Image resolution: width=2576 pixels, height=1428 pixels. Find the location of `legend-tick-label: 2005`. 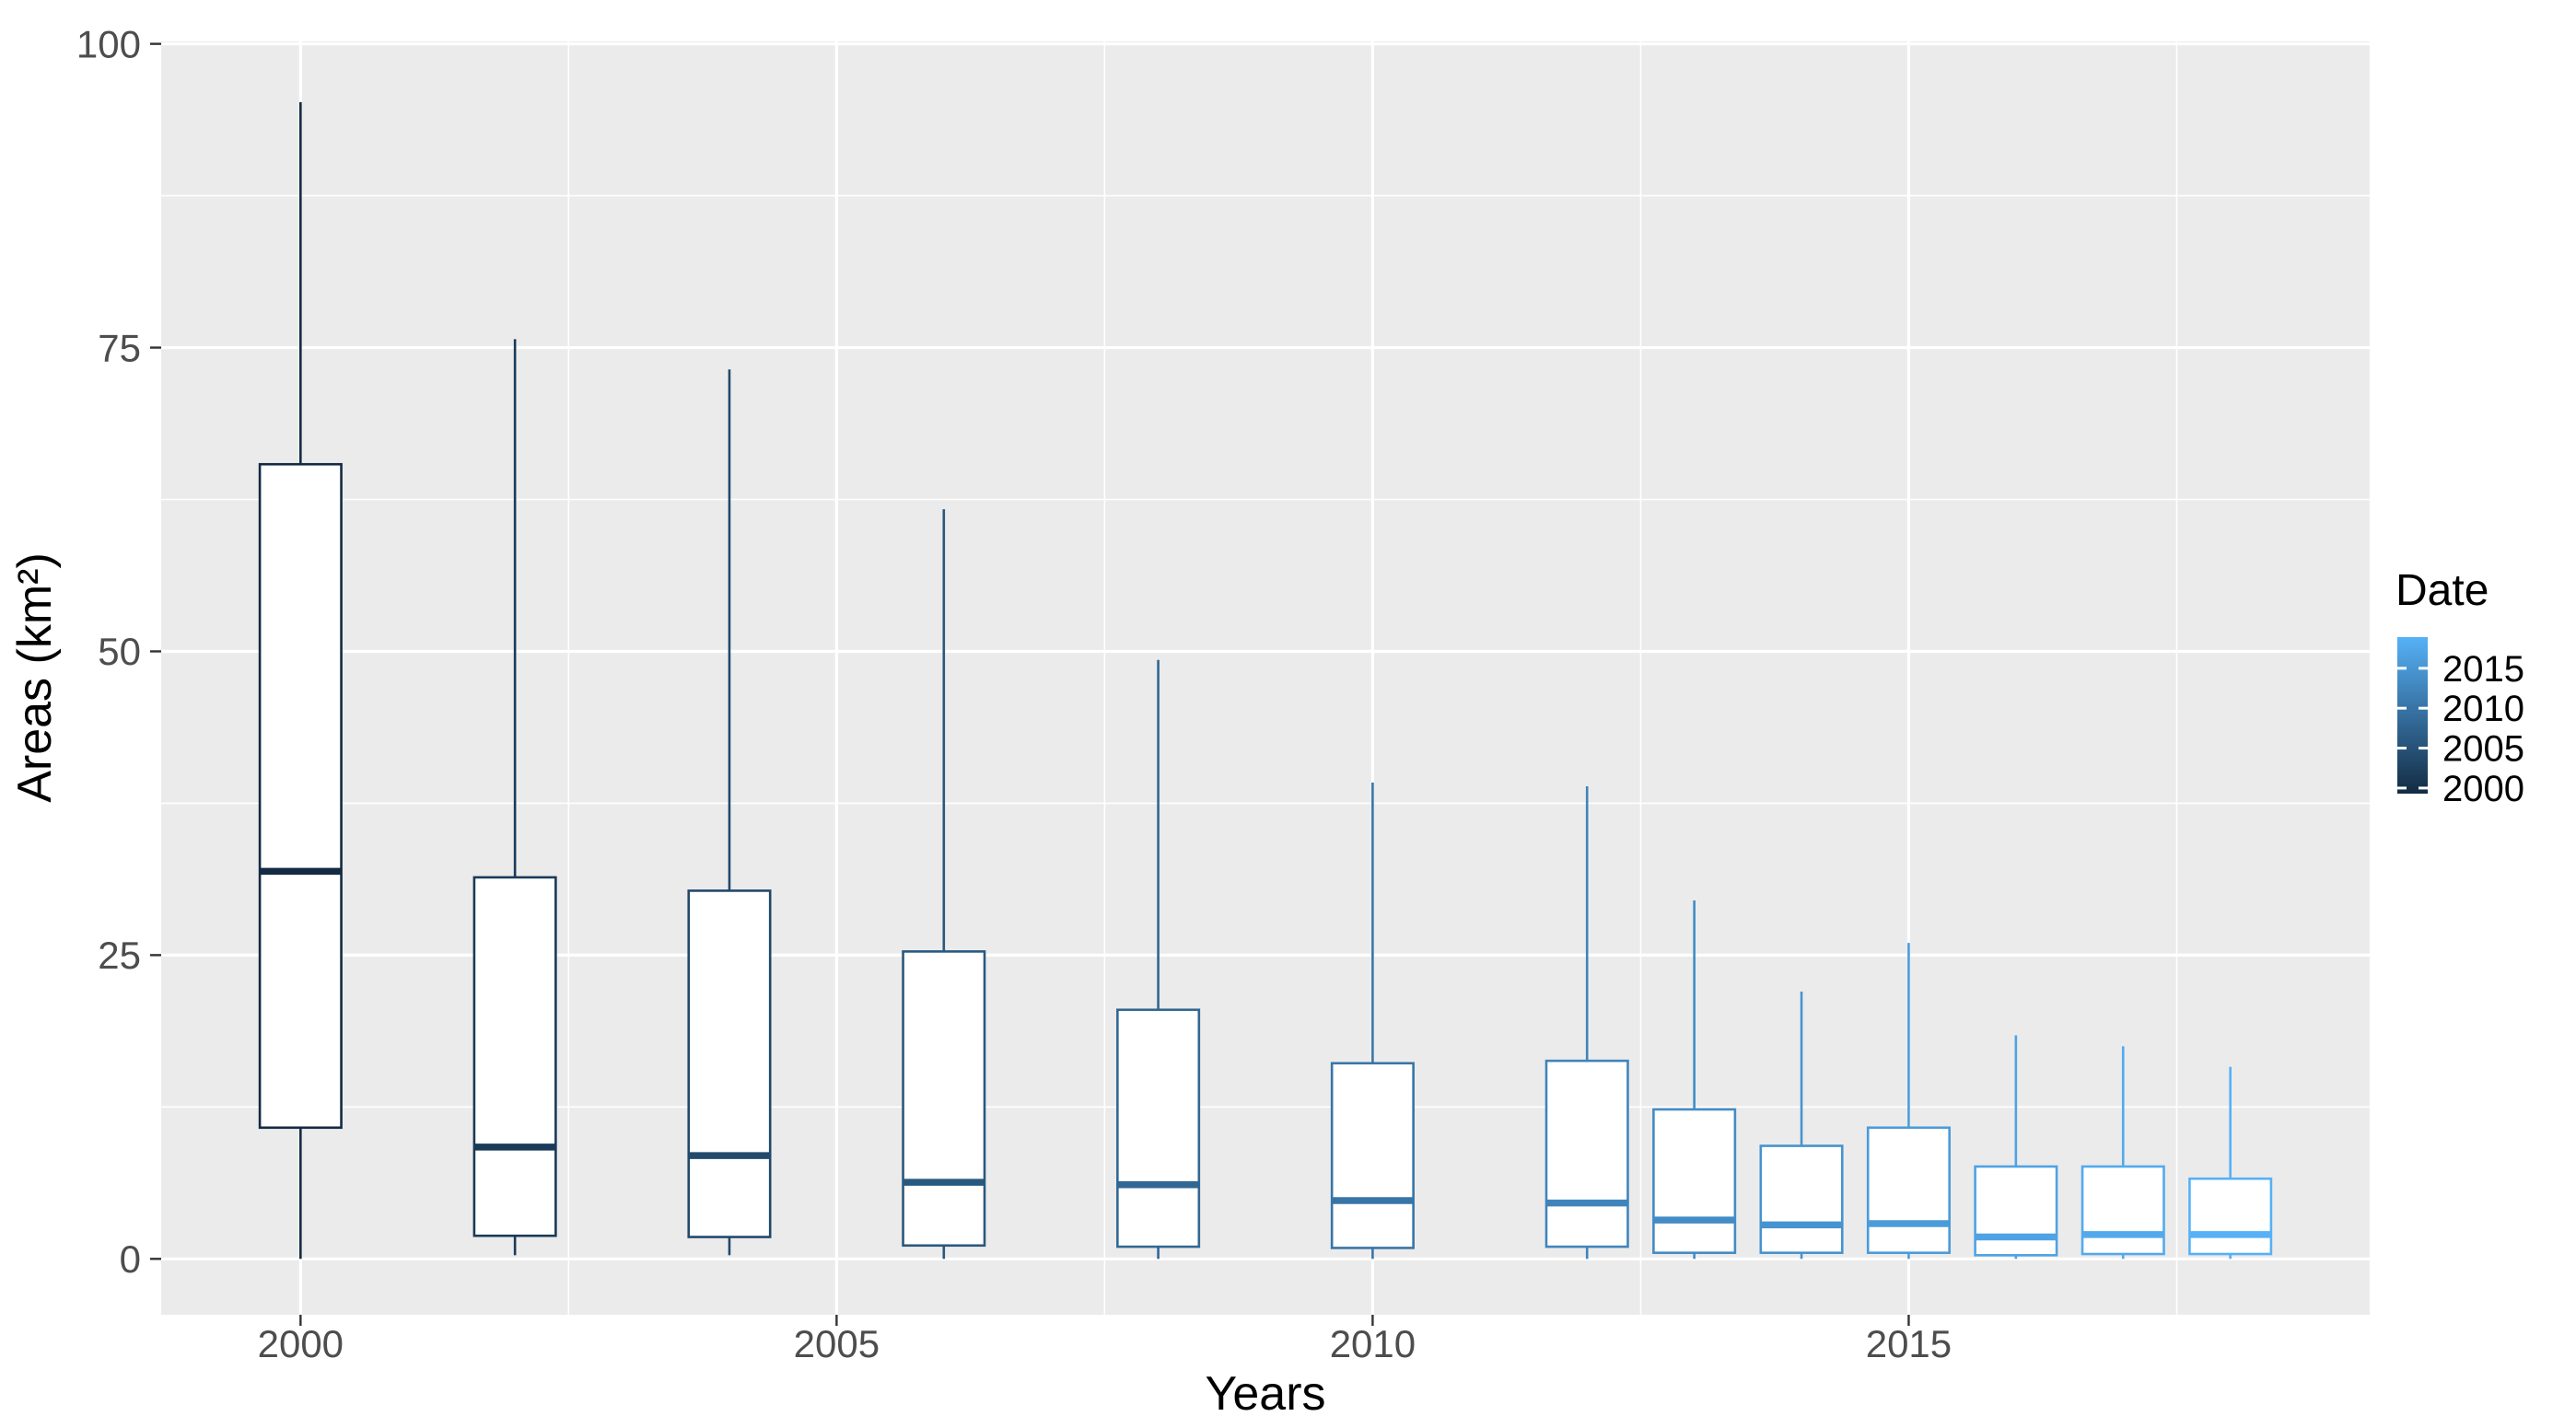

legend-tick-label: 2005 is located at coordinates (2483, 749).